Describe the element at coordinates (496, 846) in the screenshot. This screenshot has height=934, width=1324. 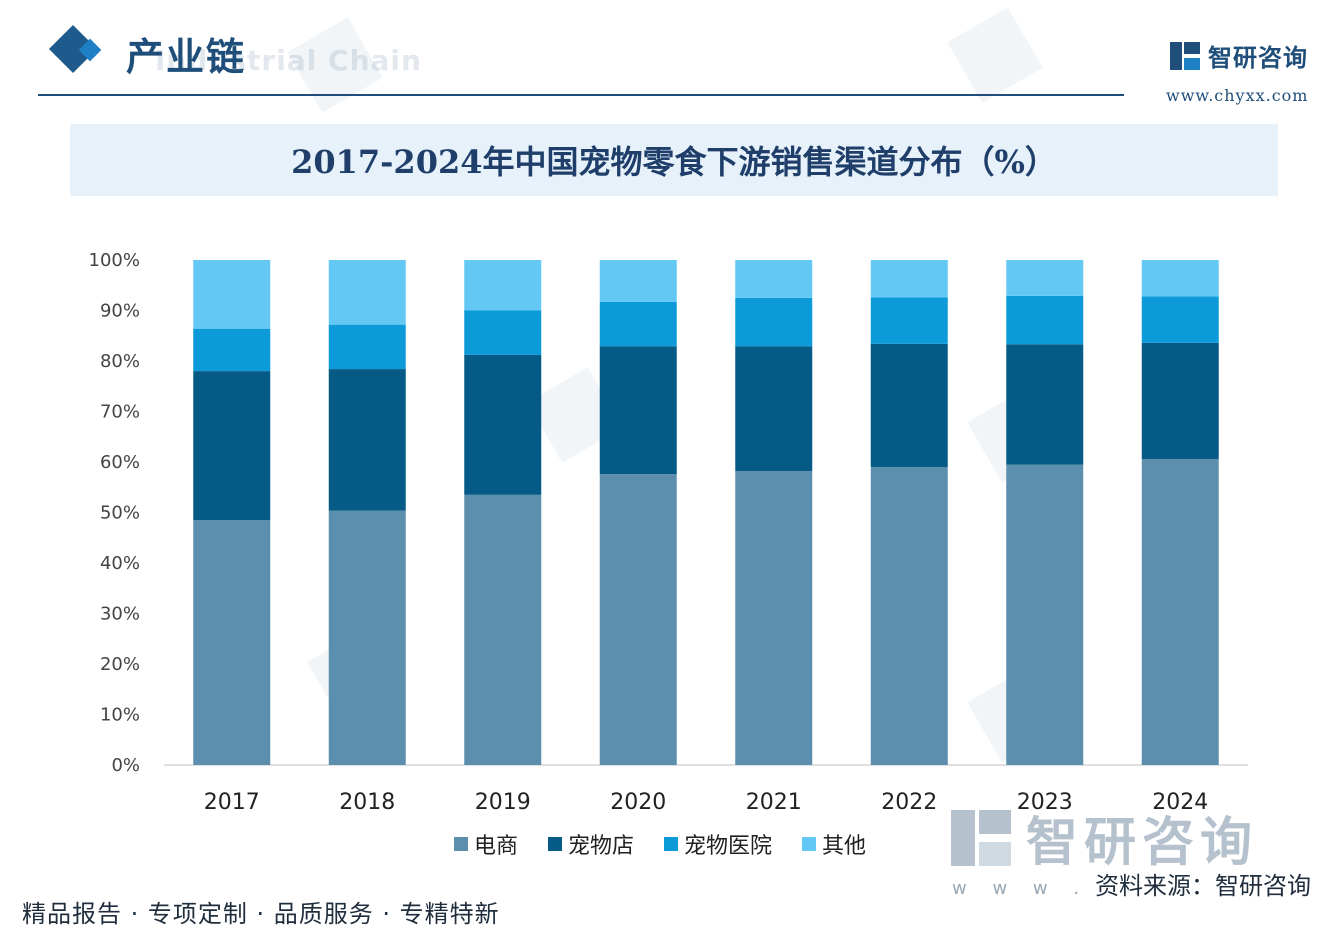
I see `legend-label-ecommerce: 电商` at that location.